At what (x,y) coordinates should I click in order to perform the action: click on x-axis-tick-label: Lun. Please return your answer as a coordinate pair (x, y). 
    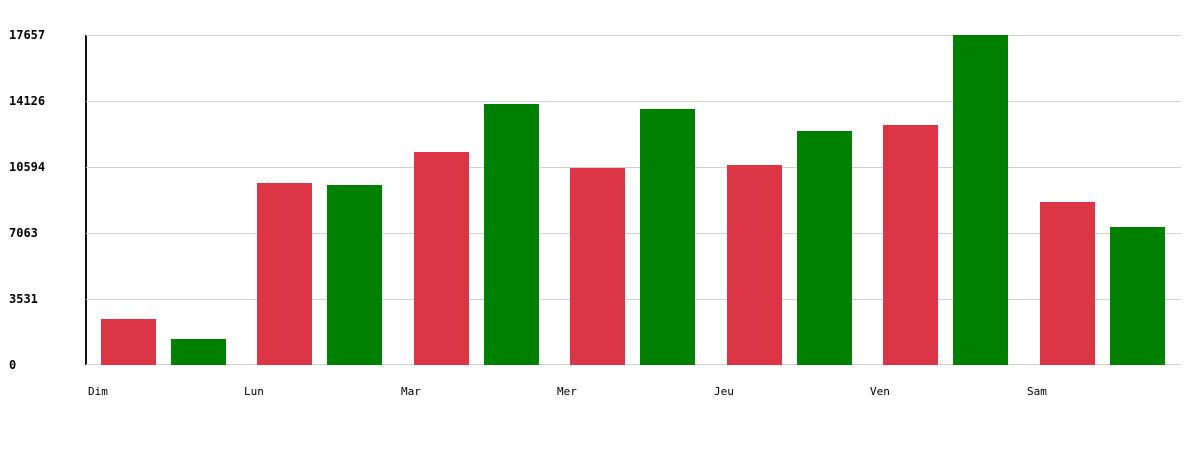
    Looking at the image, I should click on (254, 391).